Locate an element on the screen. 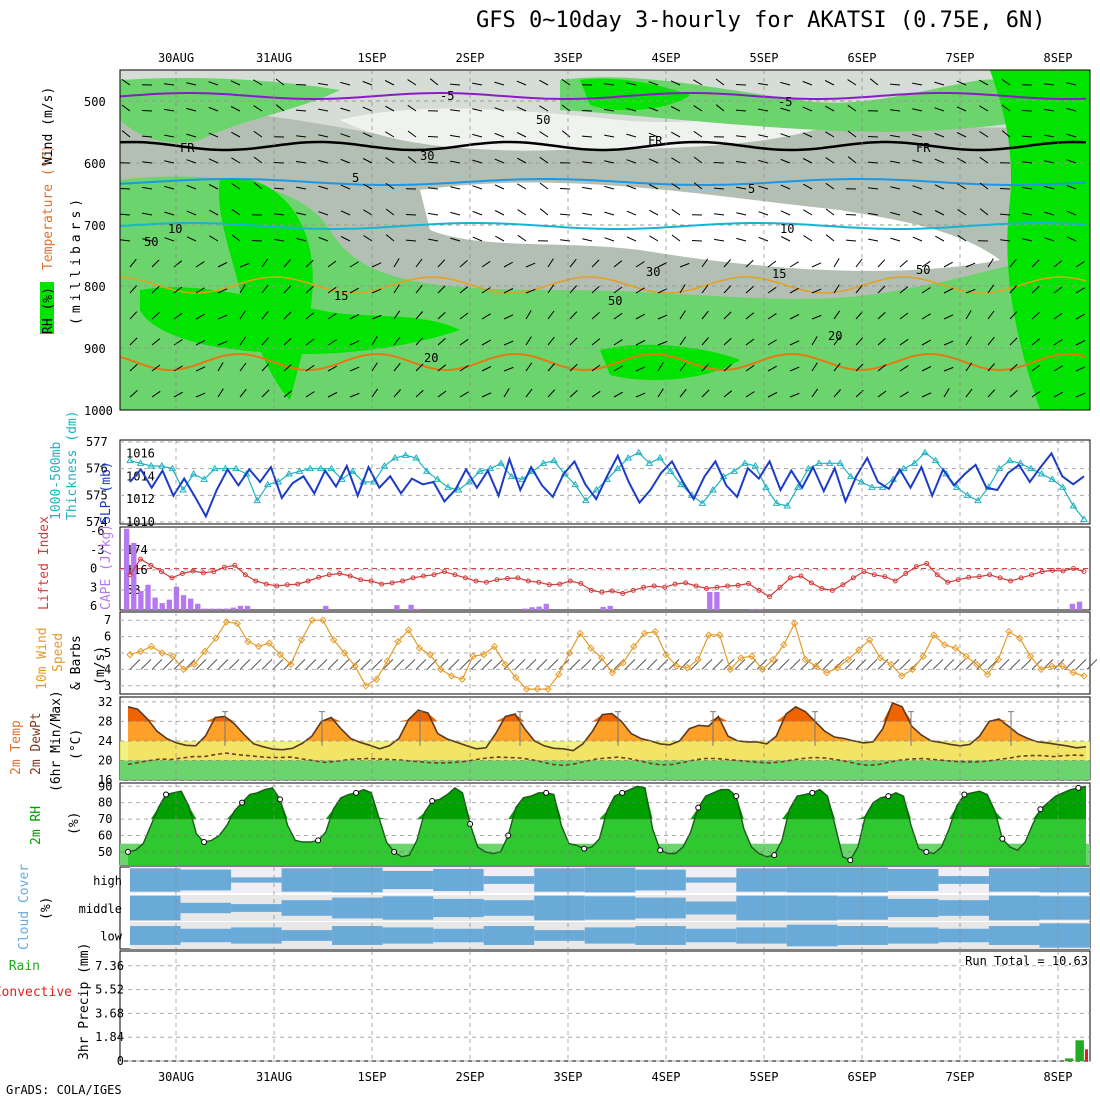  precip-tick: 7.36 is located at coordinates (109, 966).